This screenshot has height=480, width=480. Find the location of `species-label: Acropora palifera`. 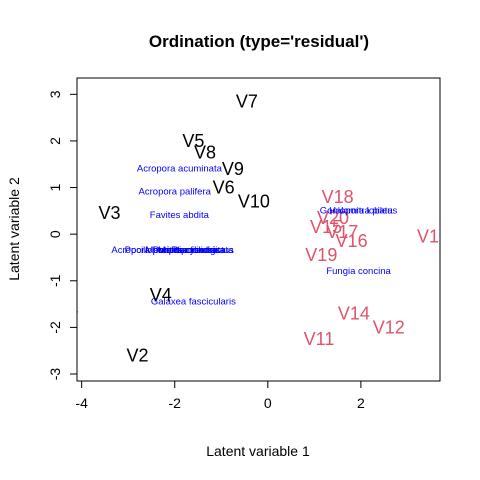

species-label: Acropora palifera is located at coordinates (175, 192).